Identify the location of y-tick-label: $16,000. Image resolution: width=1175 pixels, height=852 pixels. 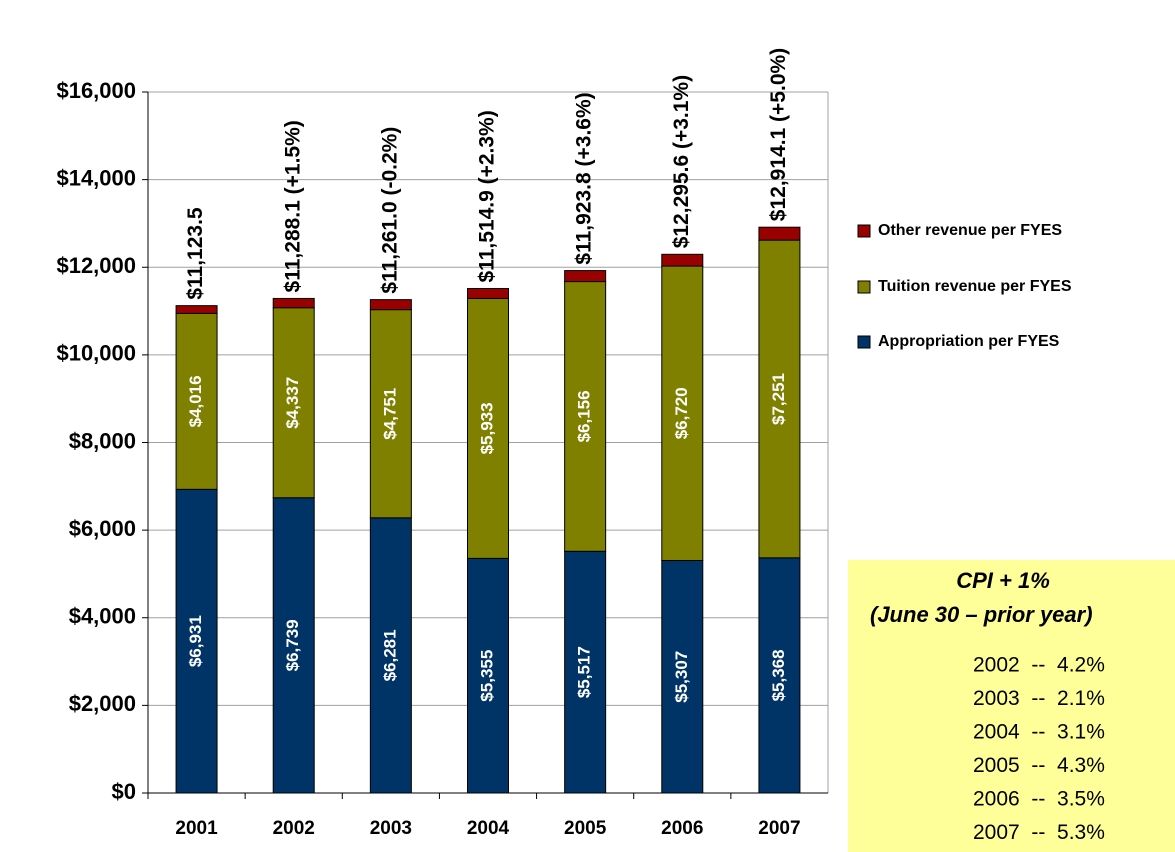
(96, 90).